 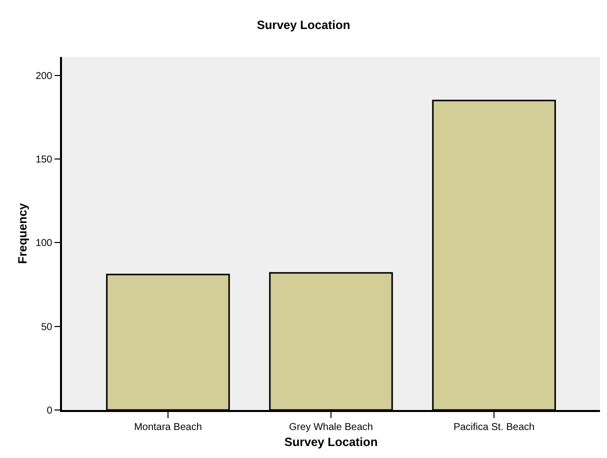 I want to click on x-tick-label: Pacifica St. Beach, so click(x=494, y=427).